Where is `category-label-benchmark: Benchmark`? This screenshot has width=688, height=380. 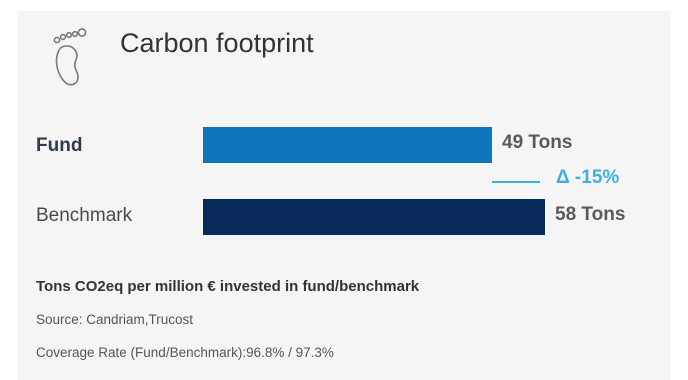 category-label-benchmark: Benchmark is located at coordinates (84, 215).